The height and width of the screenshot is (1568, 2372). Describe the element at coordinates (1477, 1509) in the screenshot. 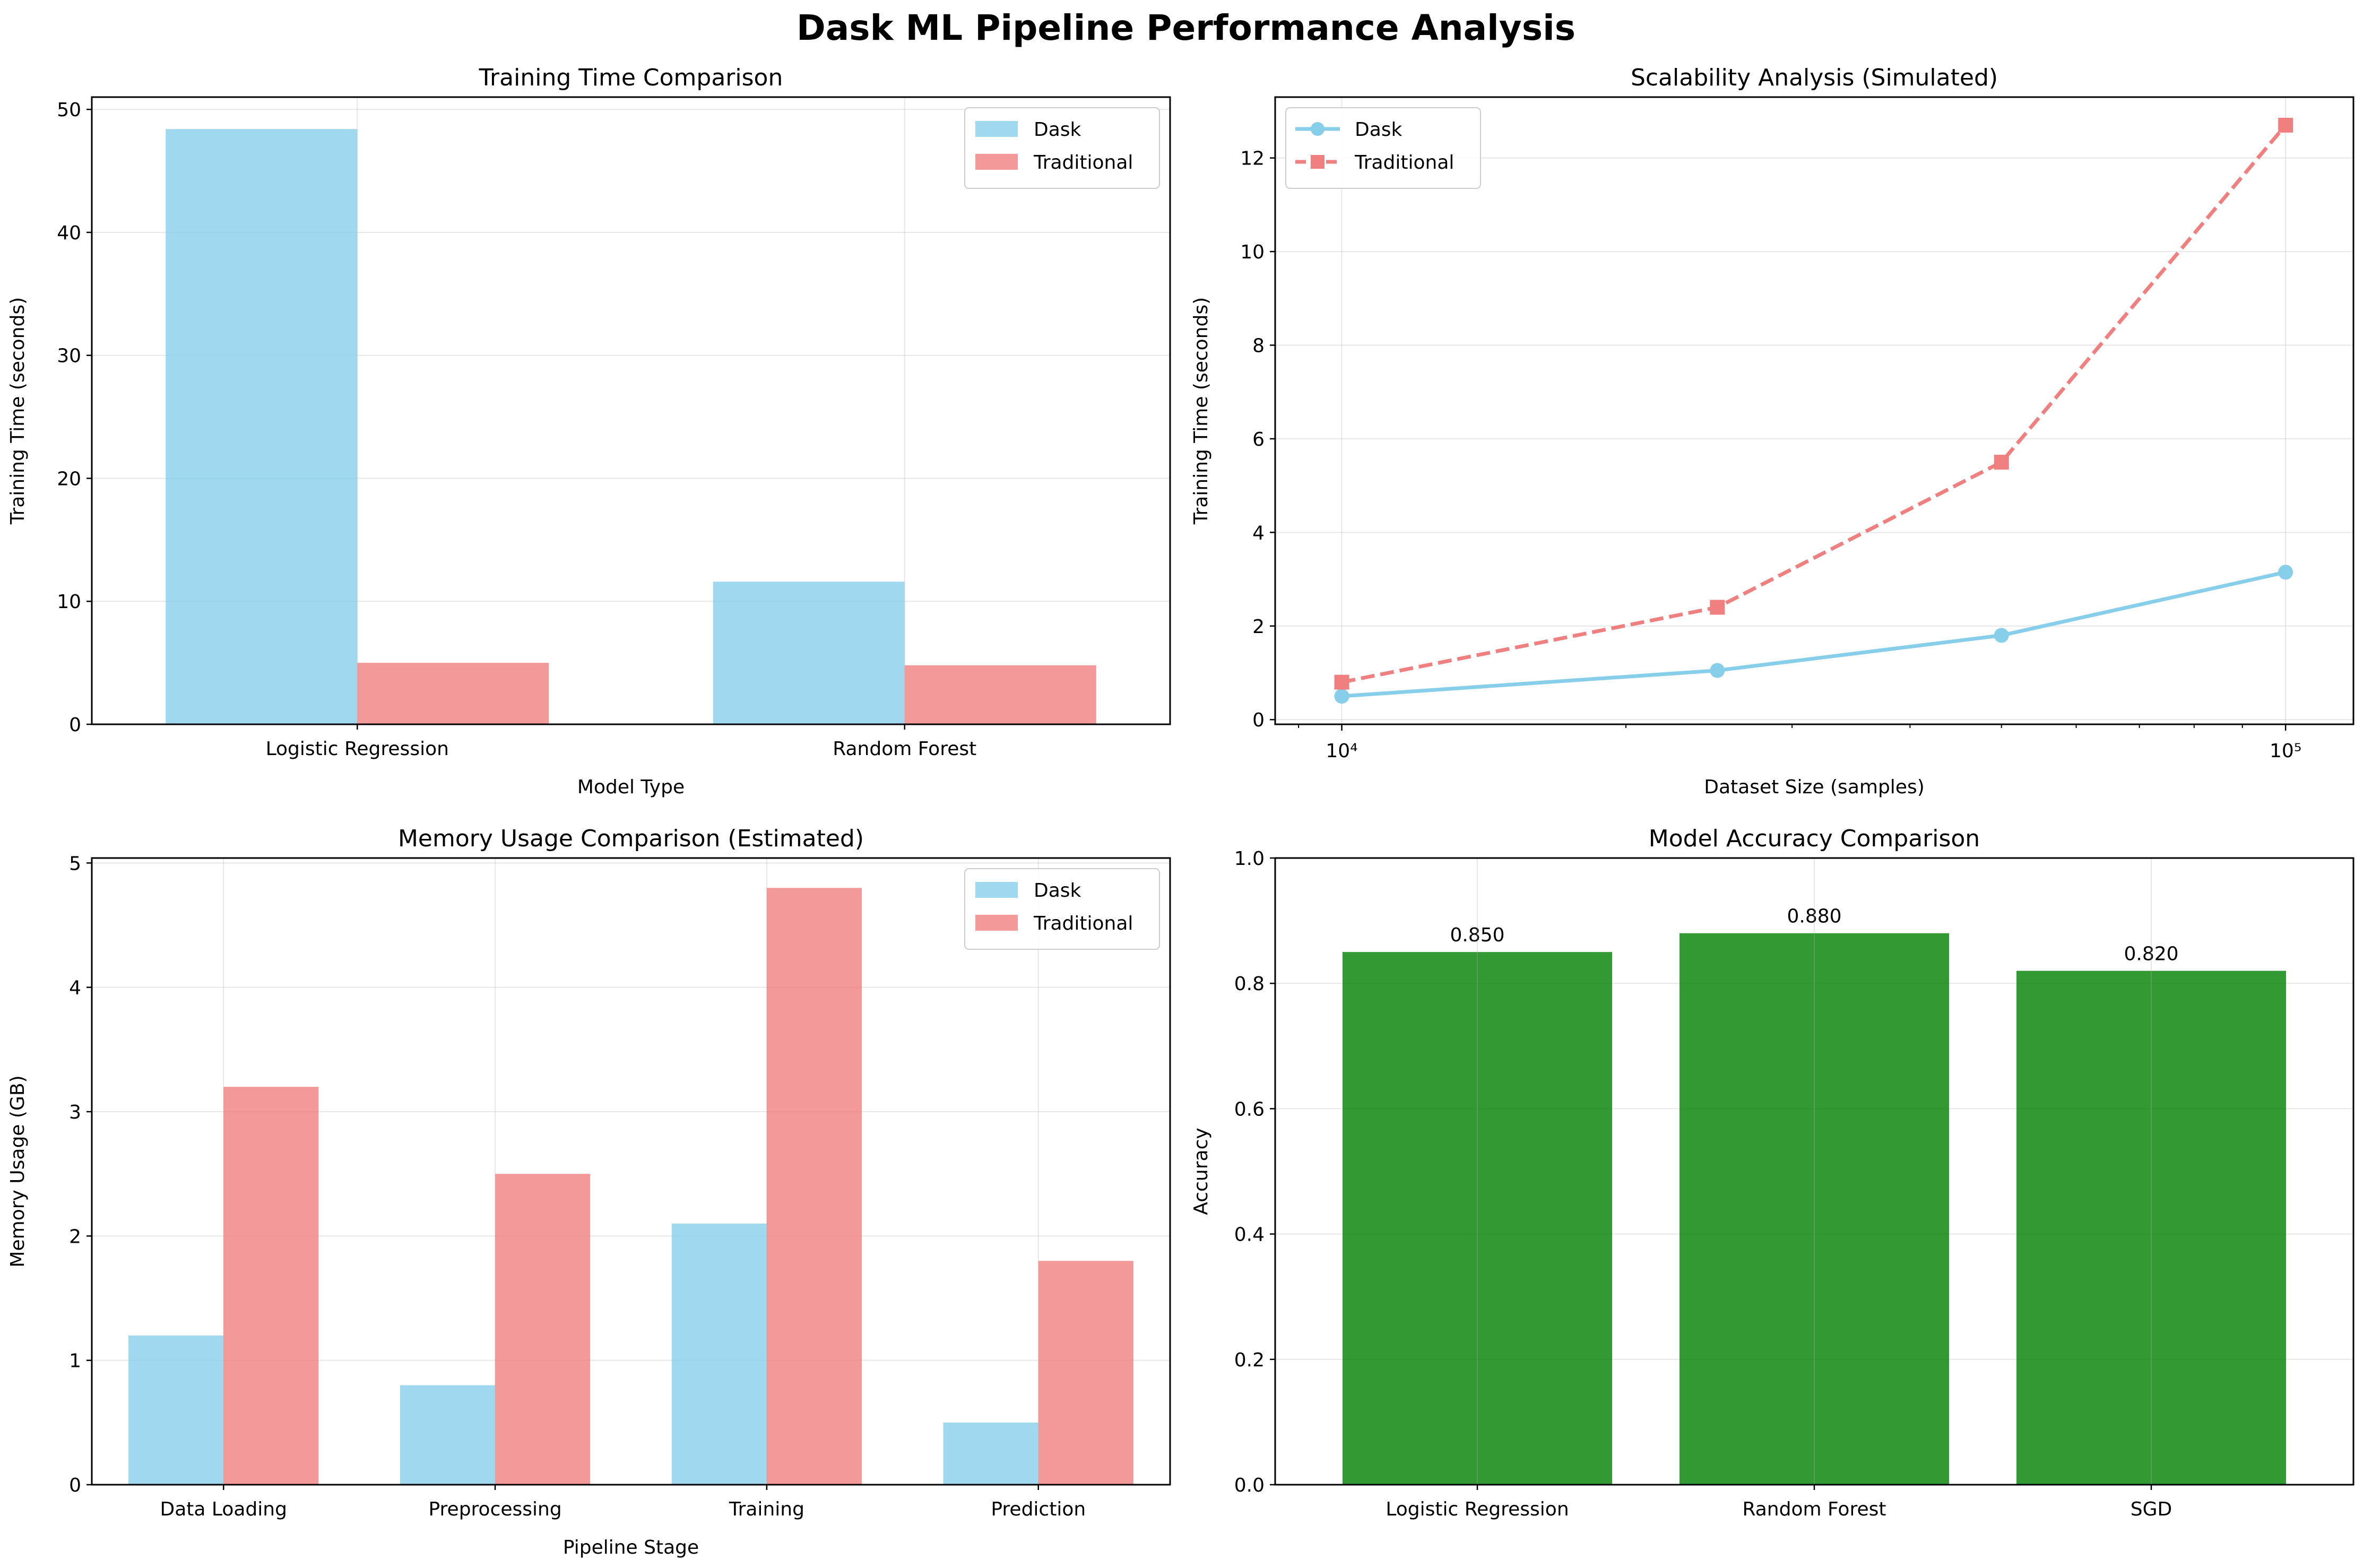

I see `panel-3-xtick-label: Logistic Regression` at that location.